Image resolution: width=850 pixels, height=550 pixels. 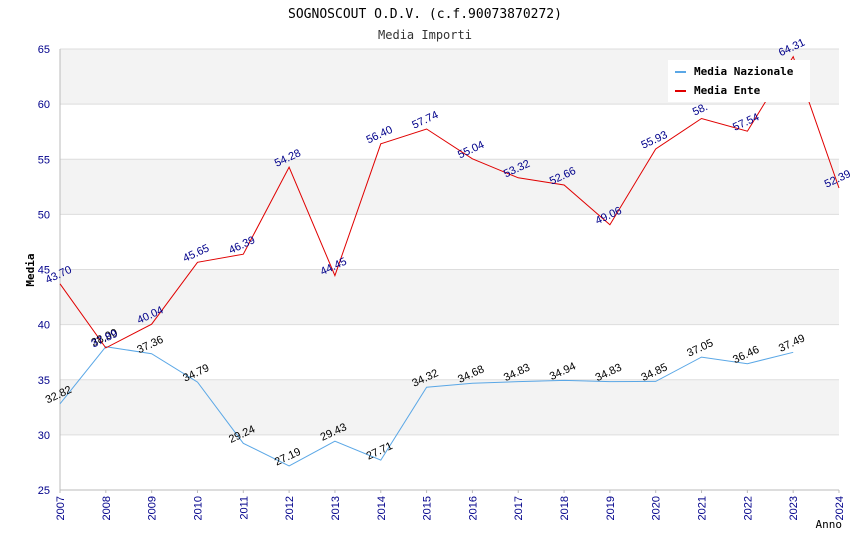 I want to click on x-tick-label: 2015, so click(x=428, y=508).